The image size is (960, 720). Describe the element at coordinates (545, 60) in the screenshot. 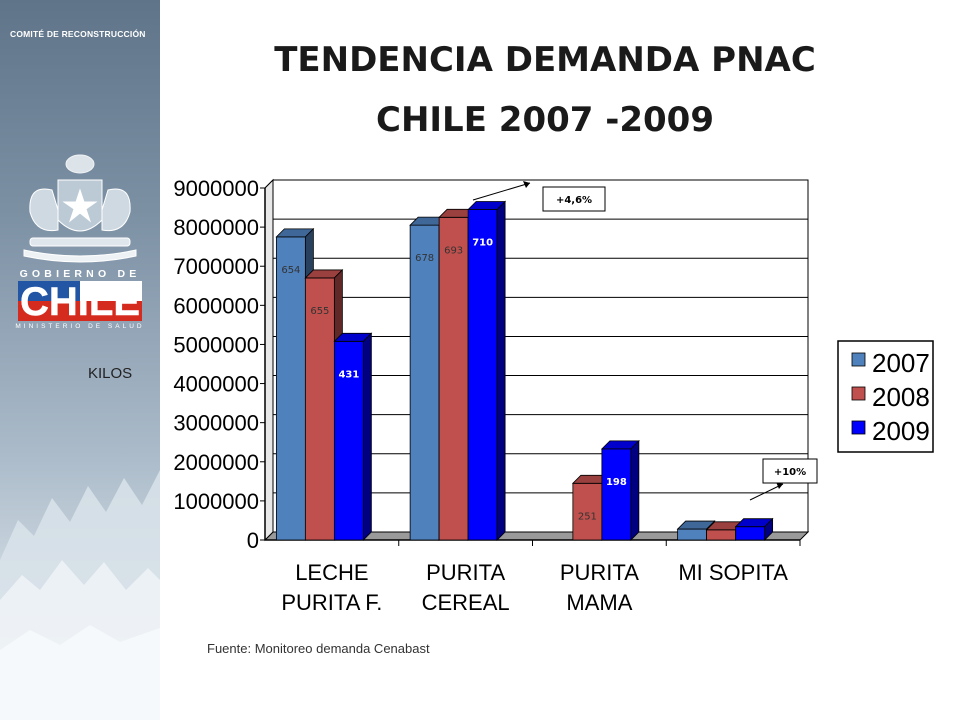

I see `page-title-line1: TENDENCIA DEMANDA PNAC` at that location.